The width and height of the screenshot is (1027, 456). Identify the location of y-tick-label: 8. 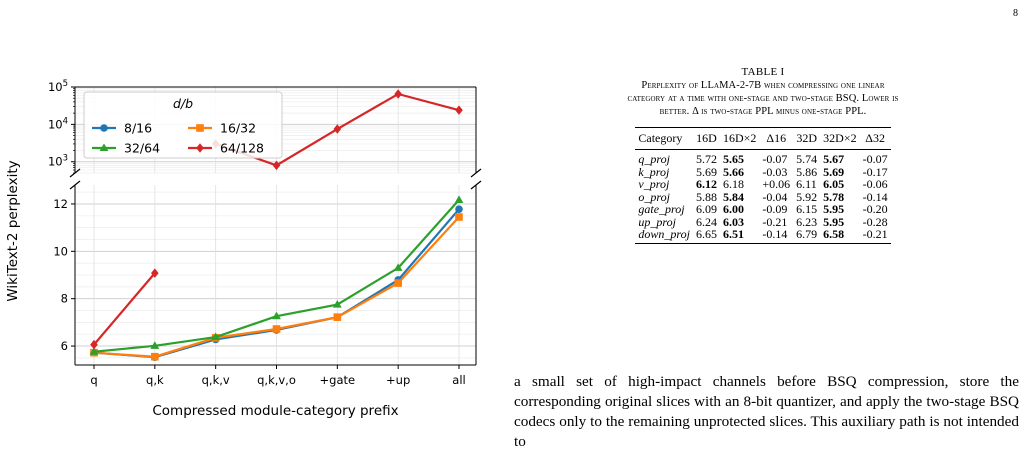
(64, 299).